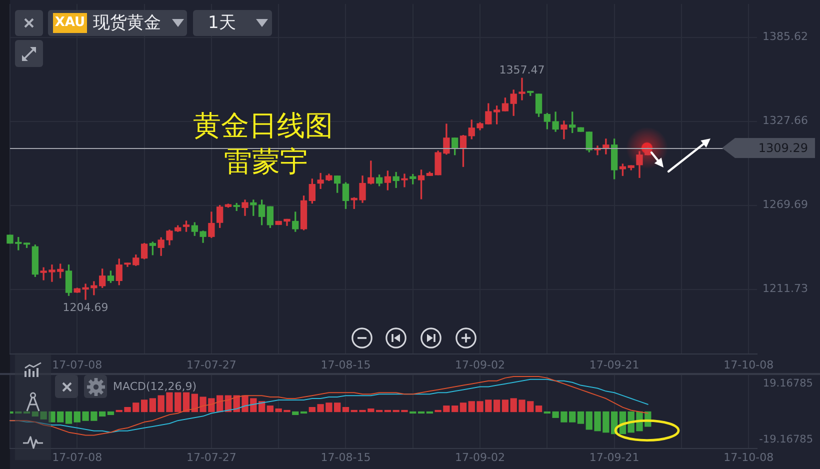 This screenshot has width=820, height=469. I want to click on y-tick-label: 1385.62, so click(785, 37).